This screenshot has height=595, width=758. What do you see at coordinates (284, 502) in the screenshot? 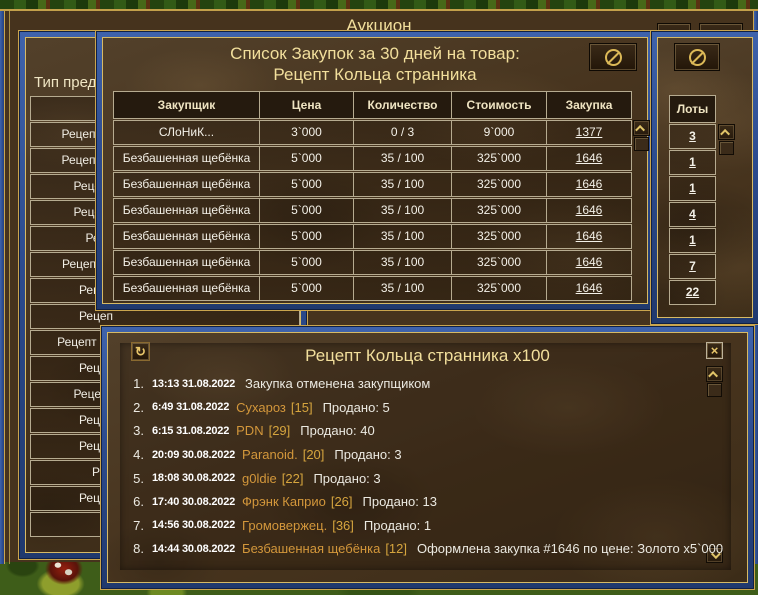
I see `player-name-link: Фрэнк Каприо` at bounding box center [284, 502].